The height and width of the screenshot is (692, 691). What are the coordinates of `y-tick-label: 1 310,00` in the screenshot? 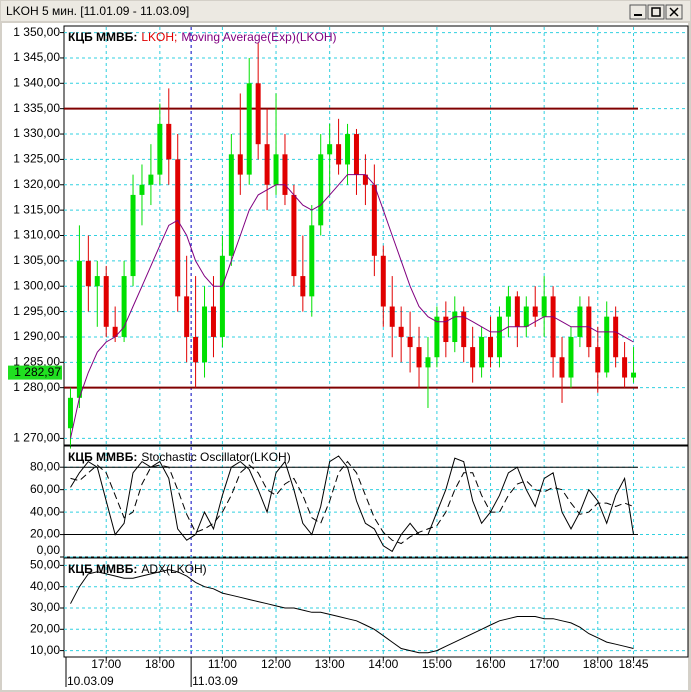 It's located at (36, 235).